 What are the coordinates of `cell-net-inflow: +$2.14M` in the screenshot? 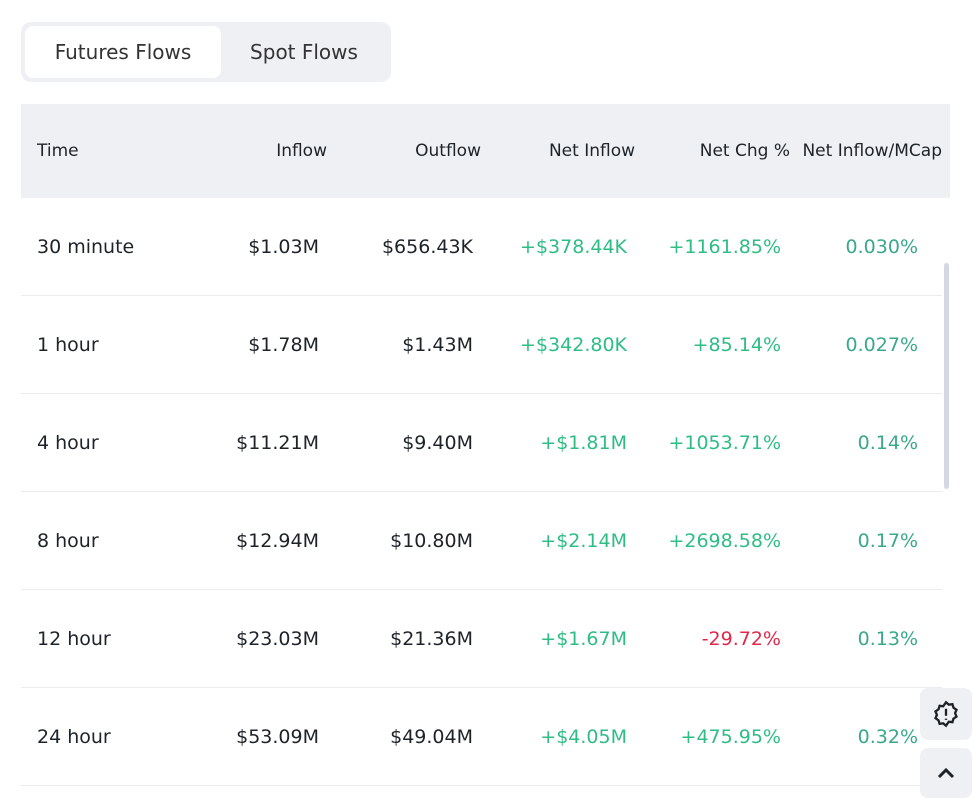 It's located at (583, 540).